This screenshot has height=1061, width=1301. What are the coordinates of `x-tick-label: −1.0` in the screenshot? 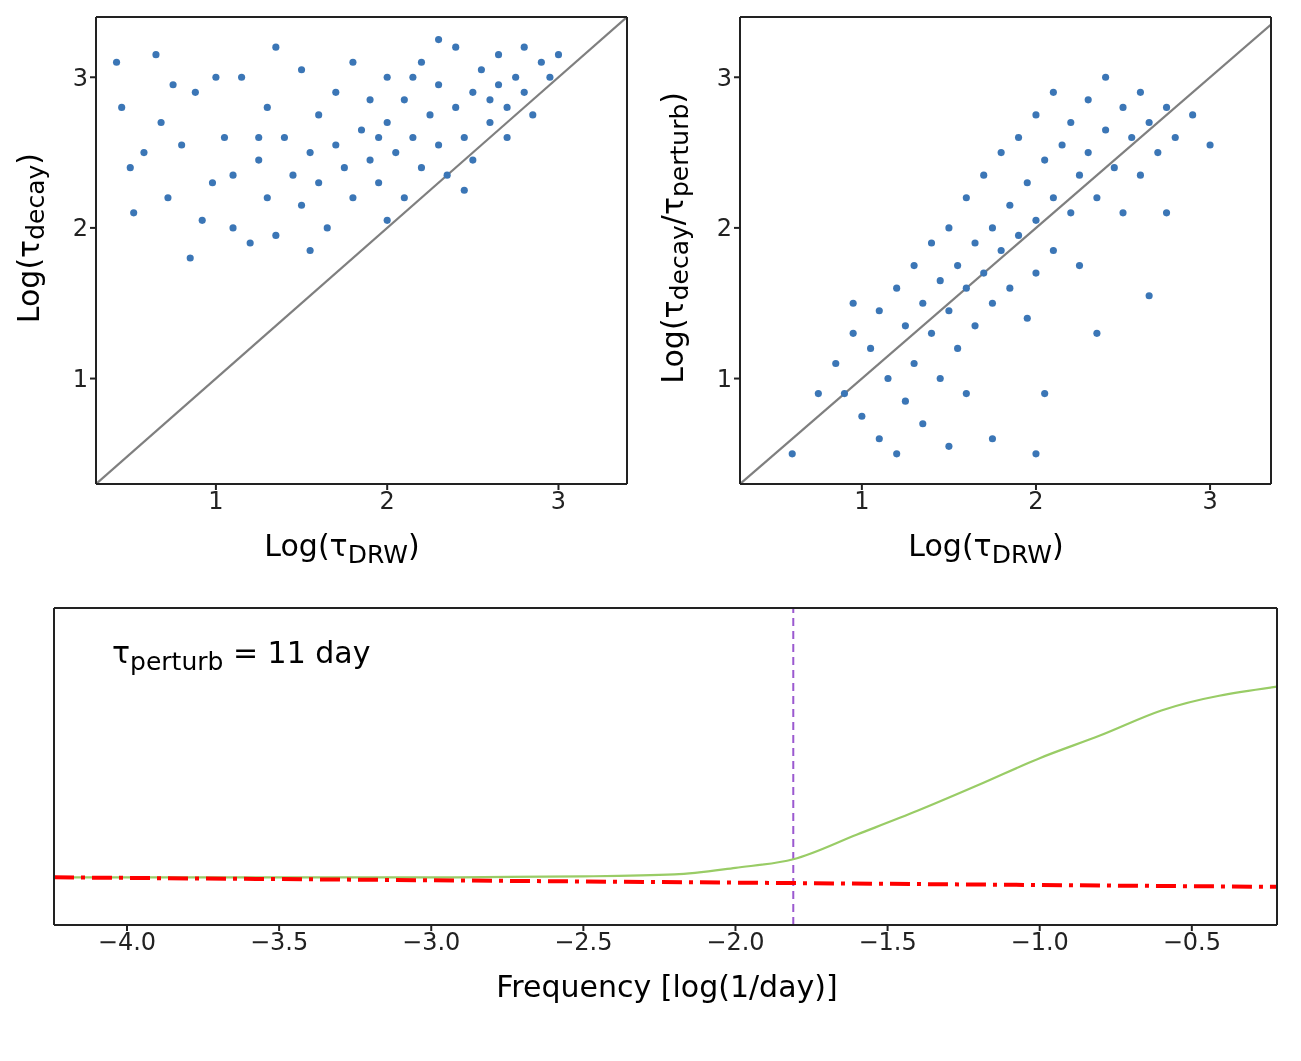 It's located at (1039, 942).